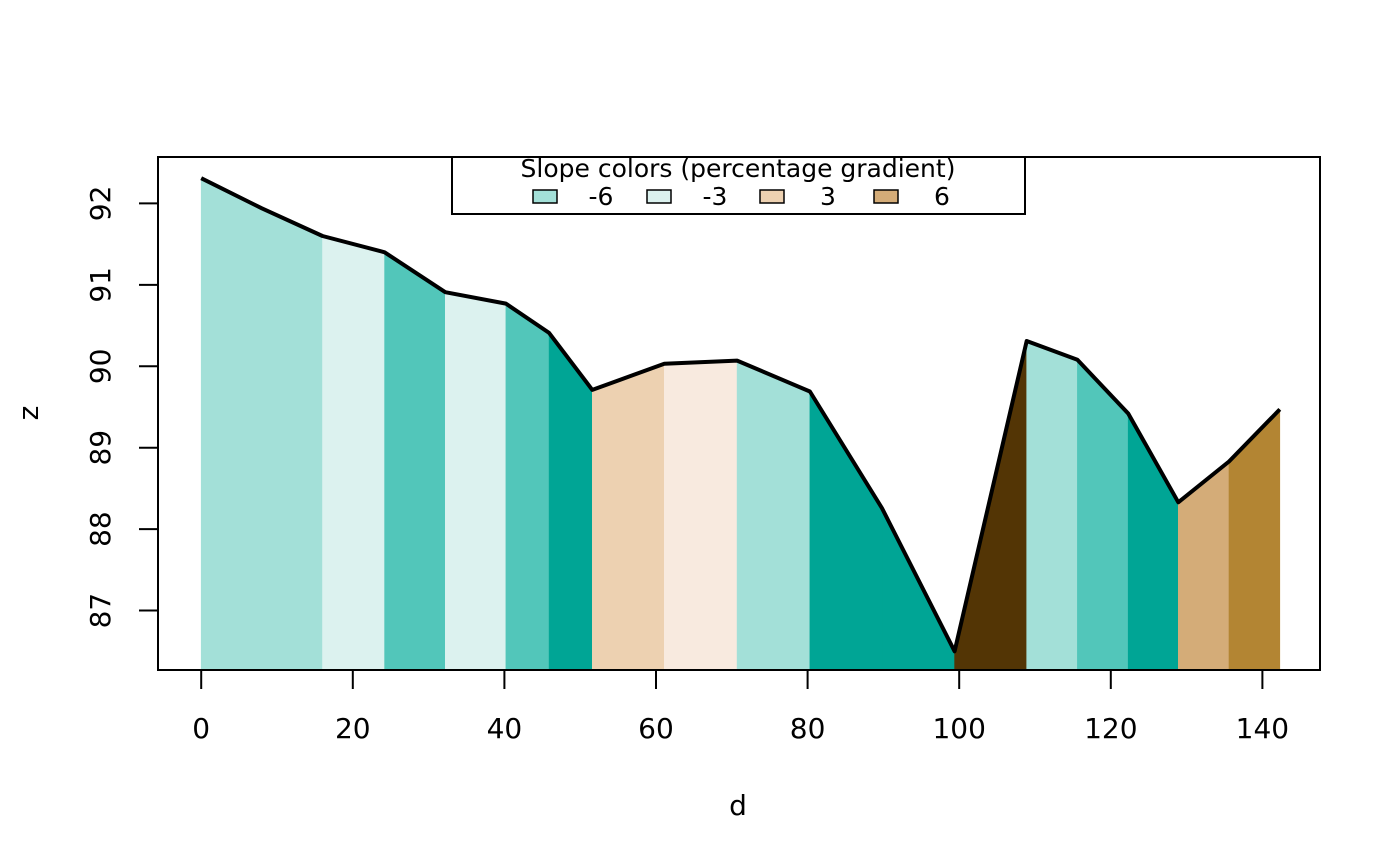 The image size is (1400, 866). What do you see at coordinates (656, 728) in the screenshot?
I see `x-tick-label: 60` at bounding box center [656, 728].